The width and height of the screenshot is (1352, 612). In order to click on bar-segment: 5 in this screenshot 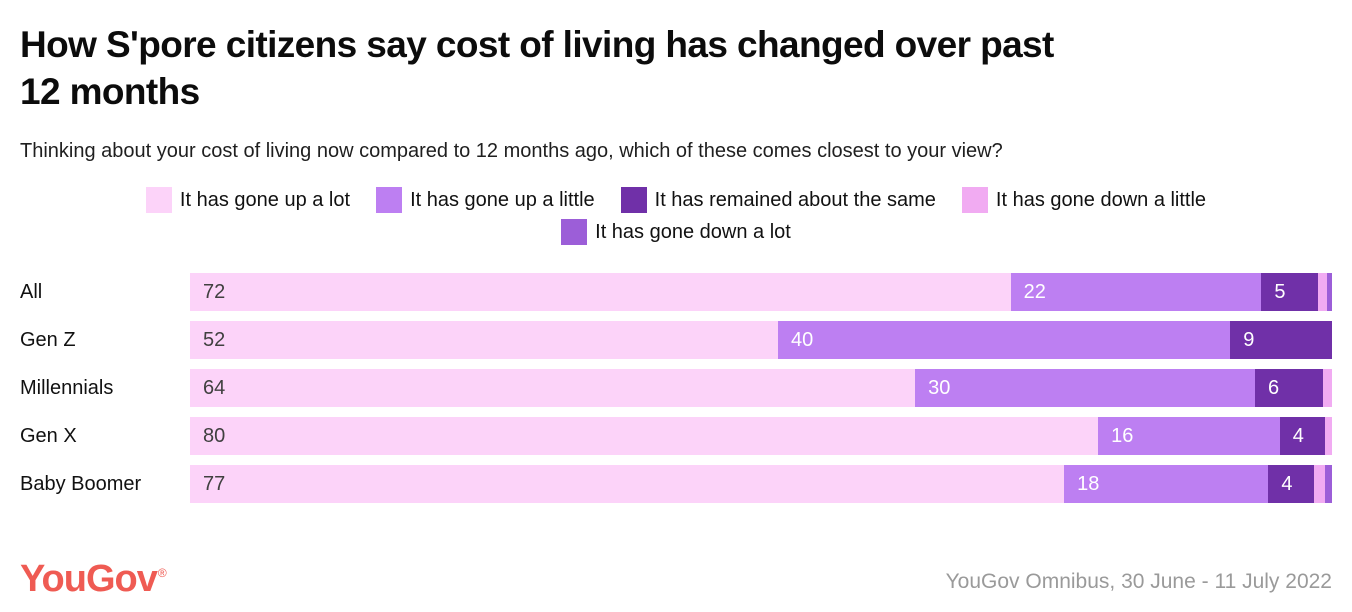, I will do `click(1290, 292)`.